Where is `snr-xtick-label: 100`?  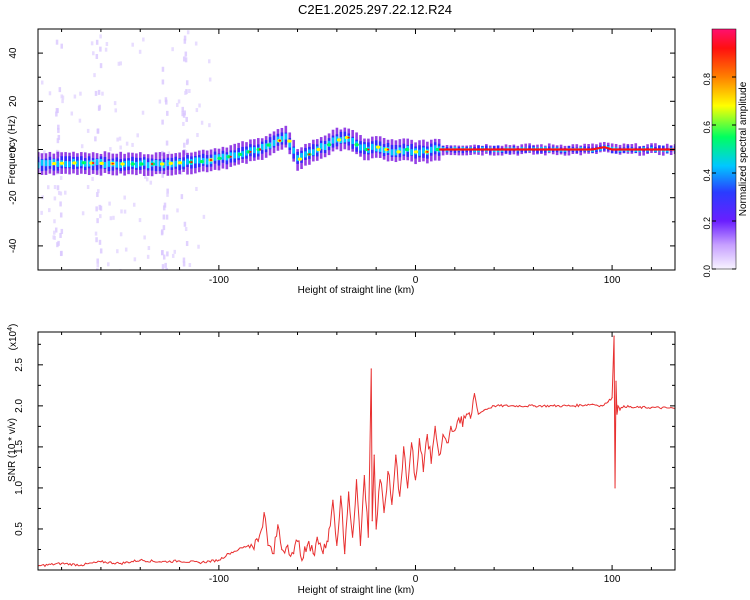
snr-xtick-label: 100 is located at coordinates (612, 579).